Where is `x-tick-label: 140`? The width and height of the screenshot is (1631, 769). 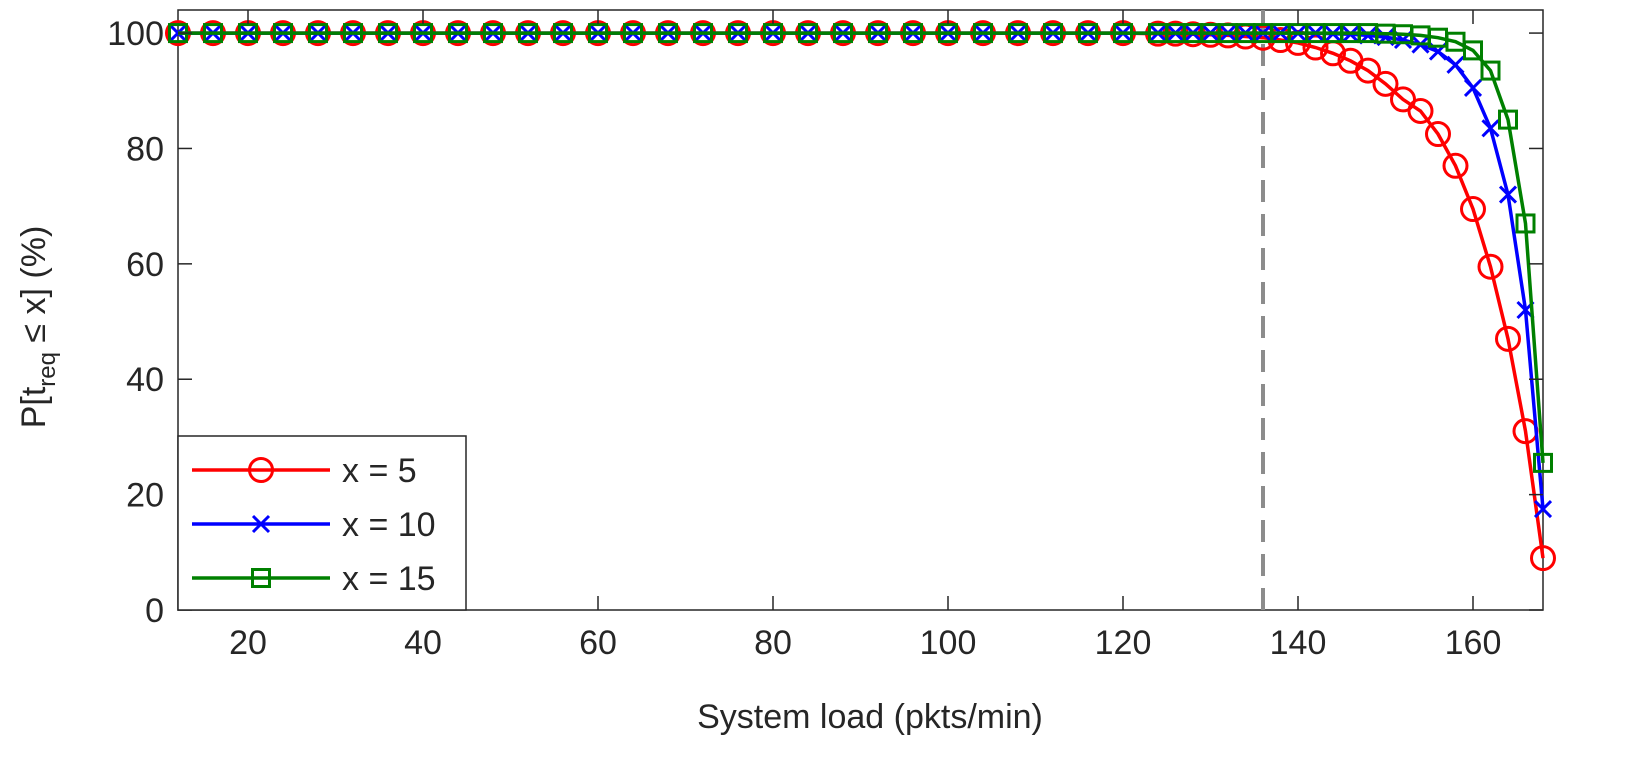 x-tick-label: 140 is located at coordinates (1298, 643).